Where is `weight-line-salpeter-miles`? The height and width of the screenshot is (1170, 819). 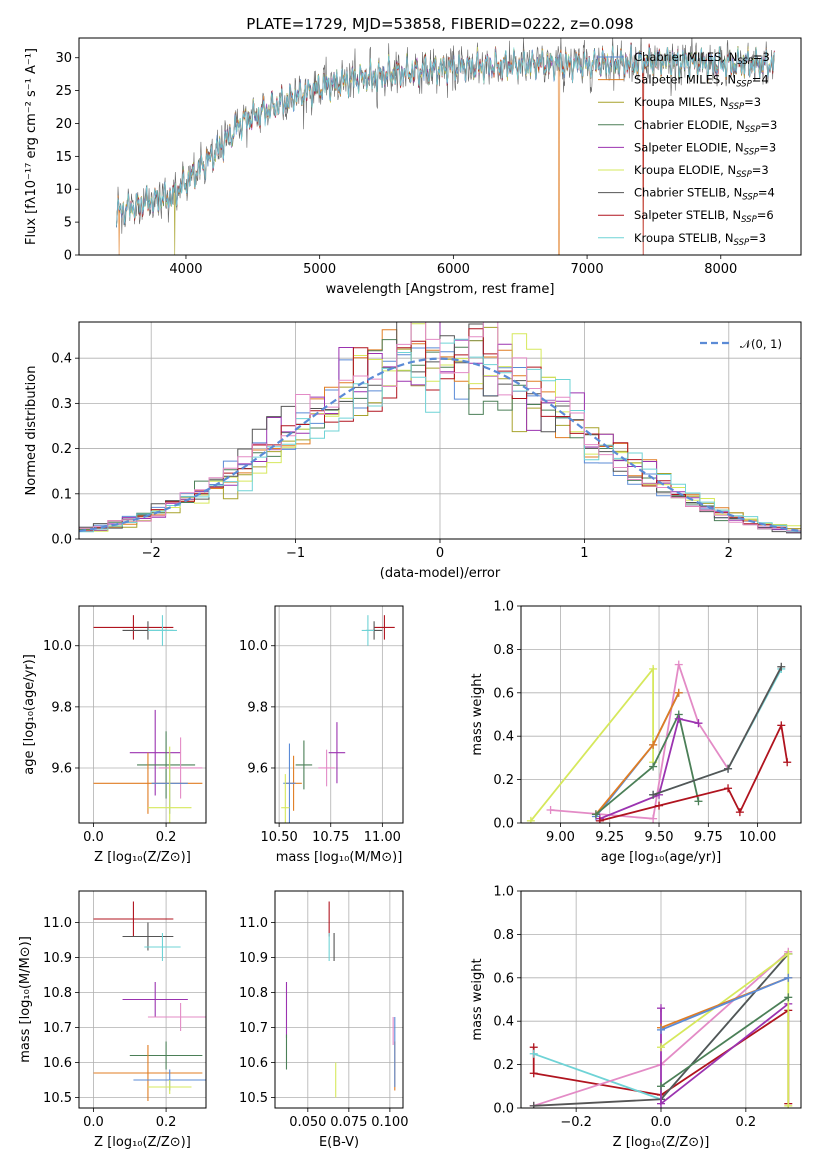
weight-line-salpeter-miles is located at coordinates (637, 753).